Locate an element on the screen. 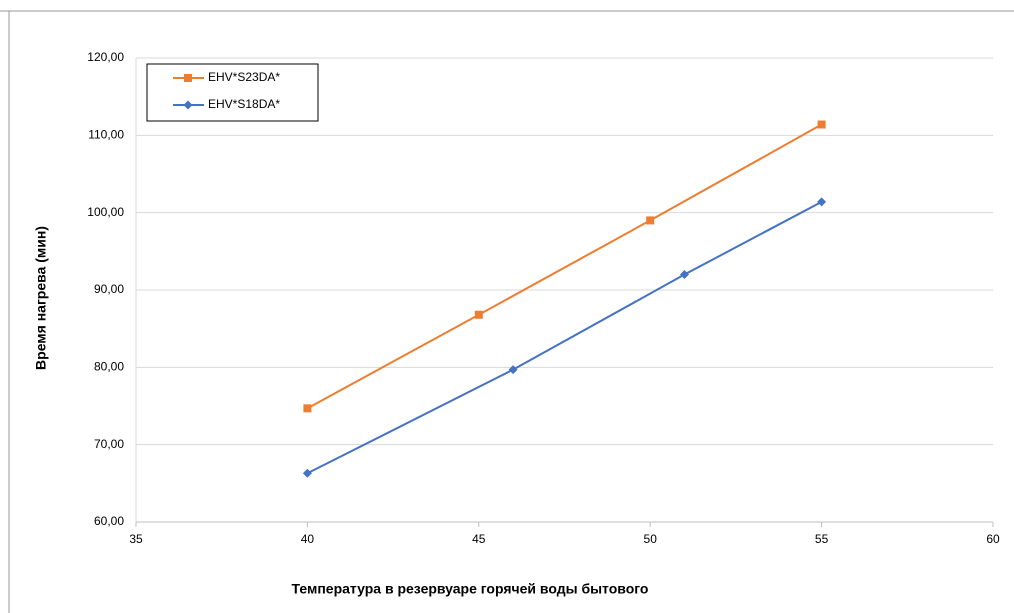  x-tick-label: 45 is located at coordinates (479, 539).